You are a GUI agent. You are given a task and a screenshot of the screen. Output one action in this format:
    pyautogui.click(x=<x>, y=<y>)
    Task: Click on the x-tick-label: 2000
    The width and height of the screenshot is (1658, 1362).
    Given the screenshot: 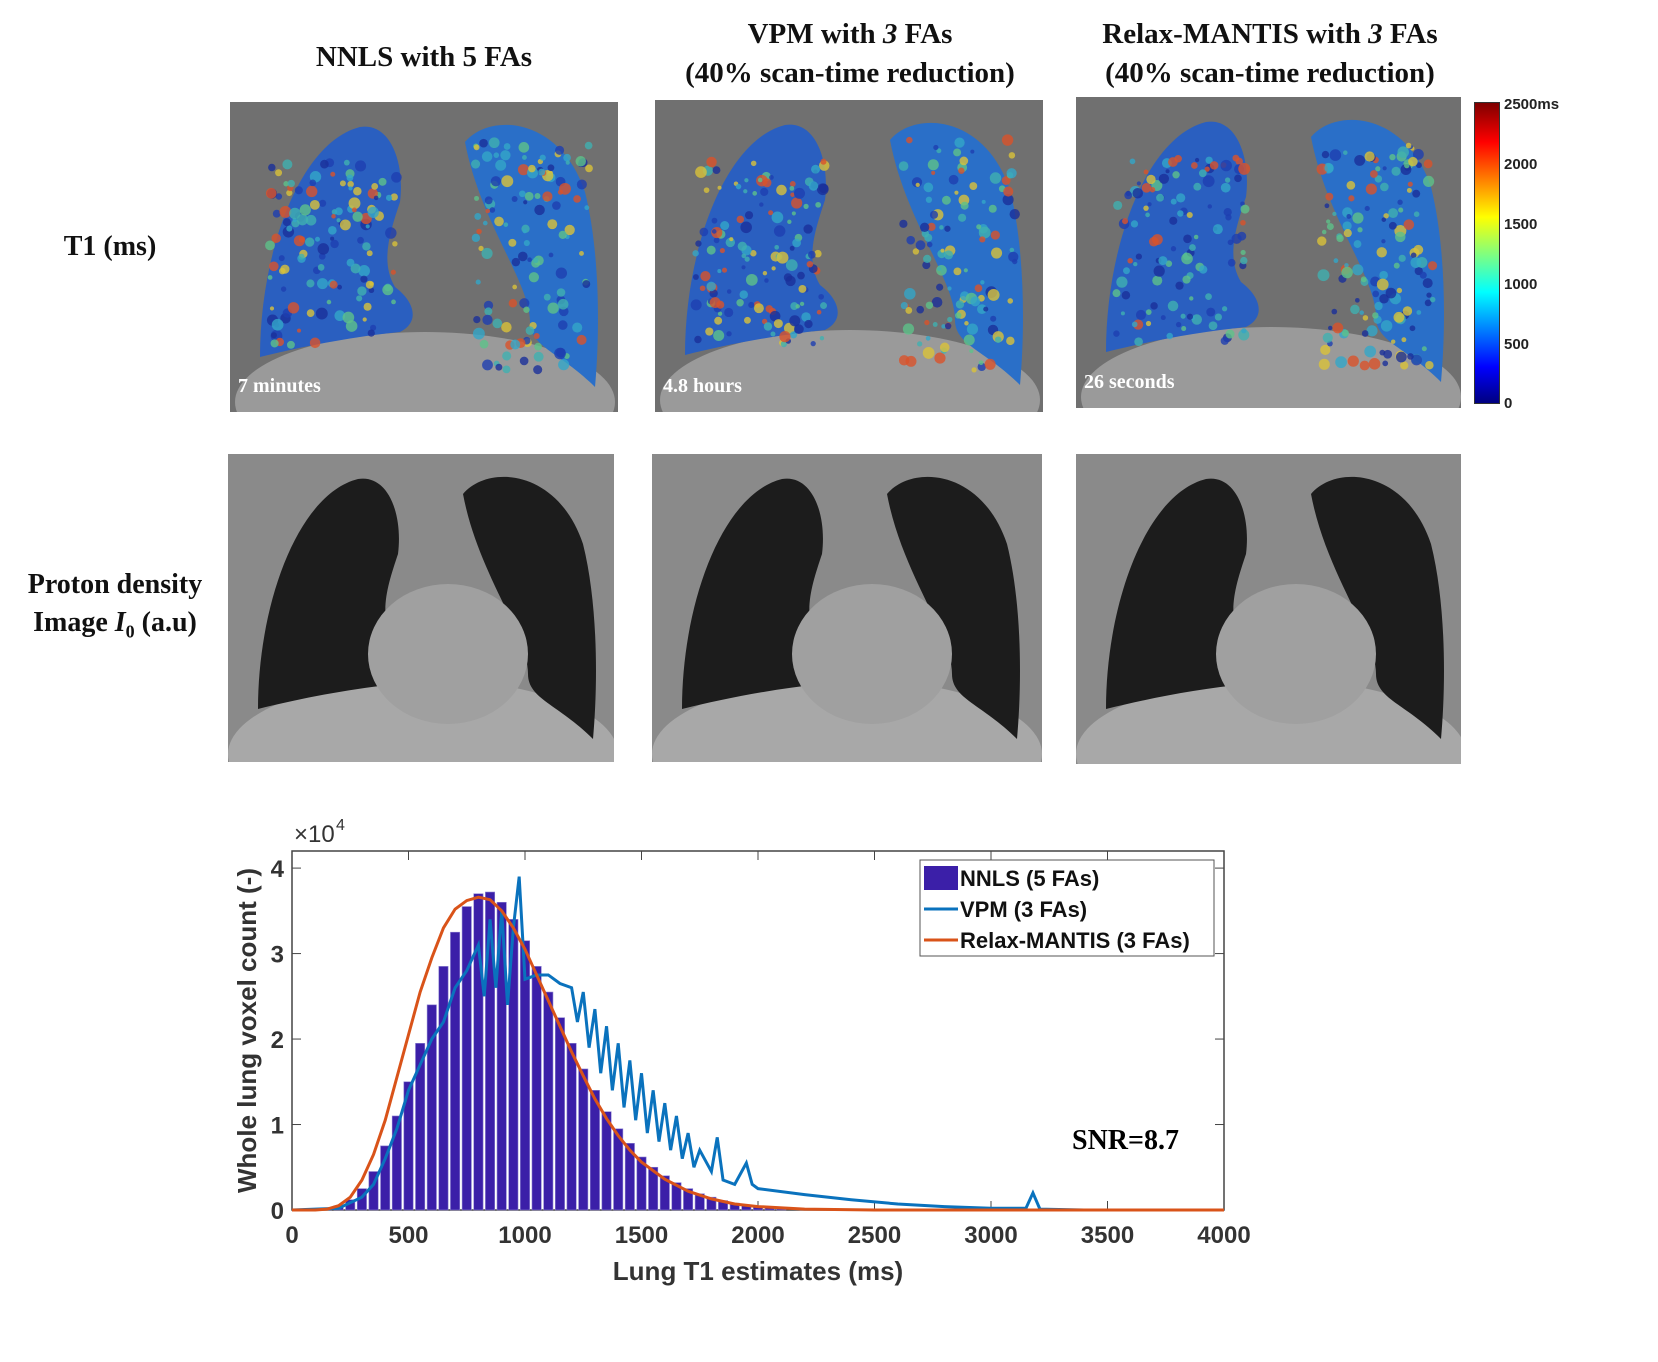 What is the action you would take?
    pyautogui.click(x=757, y=1235)
    